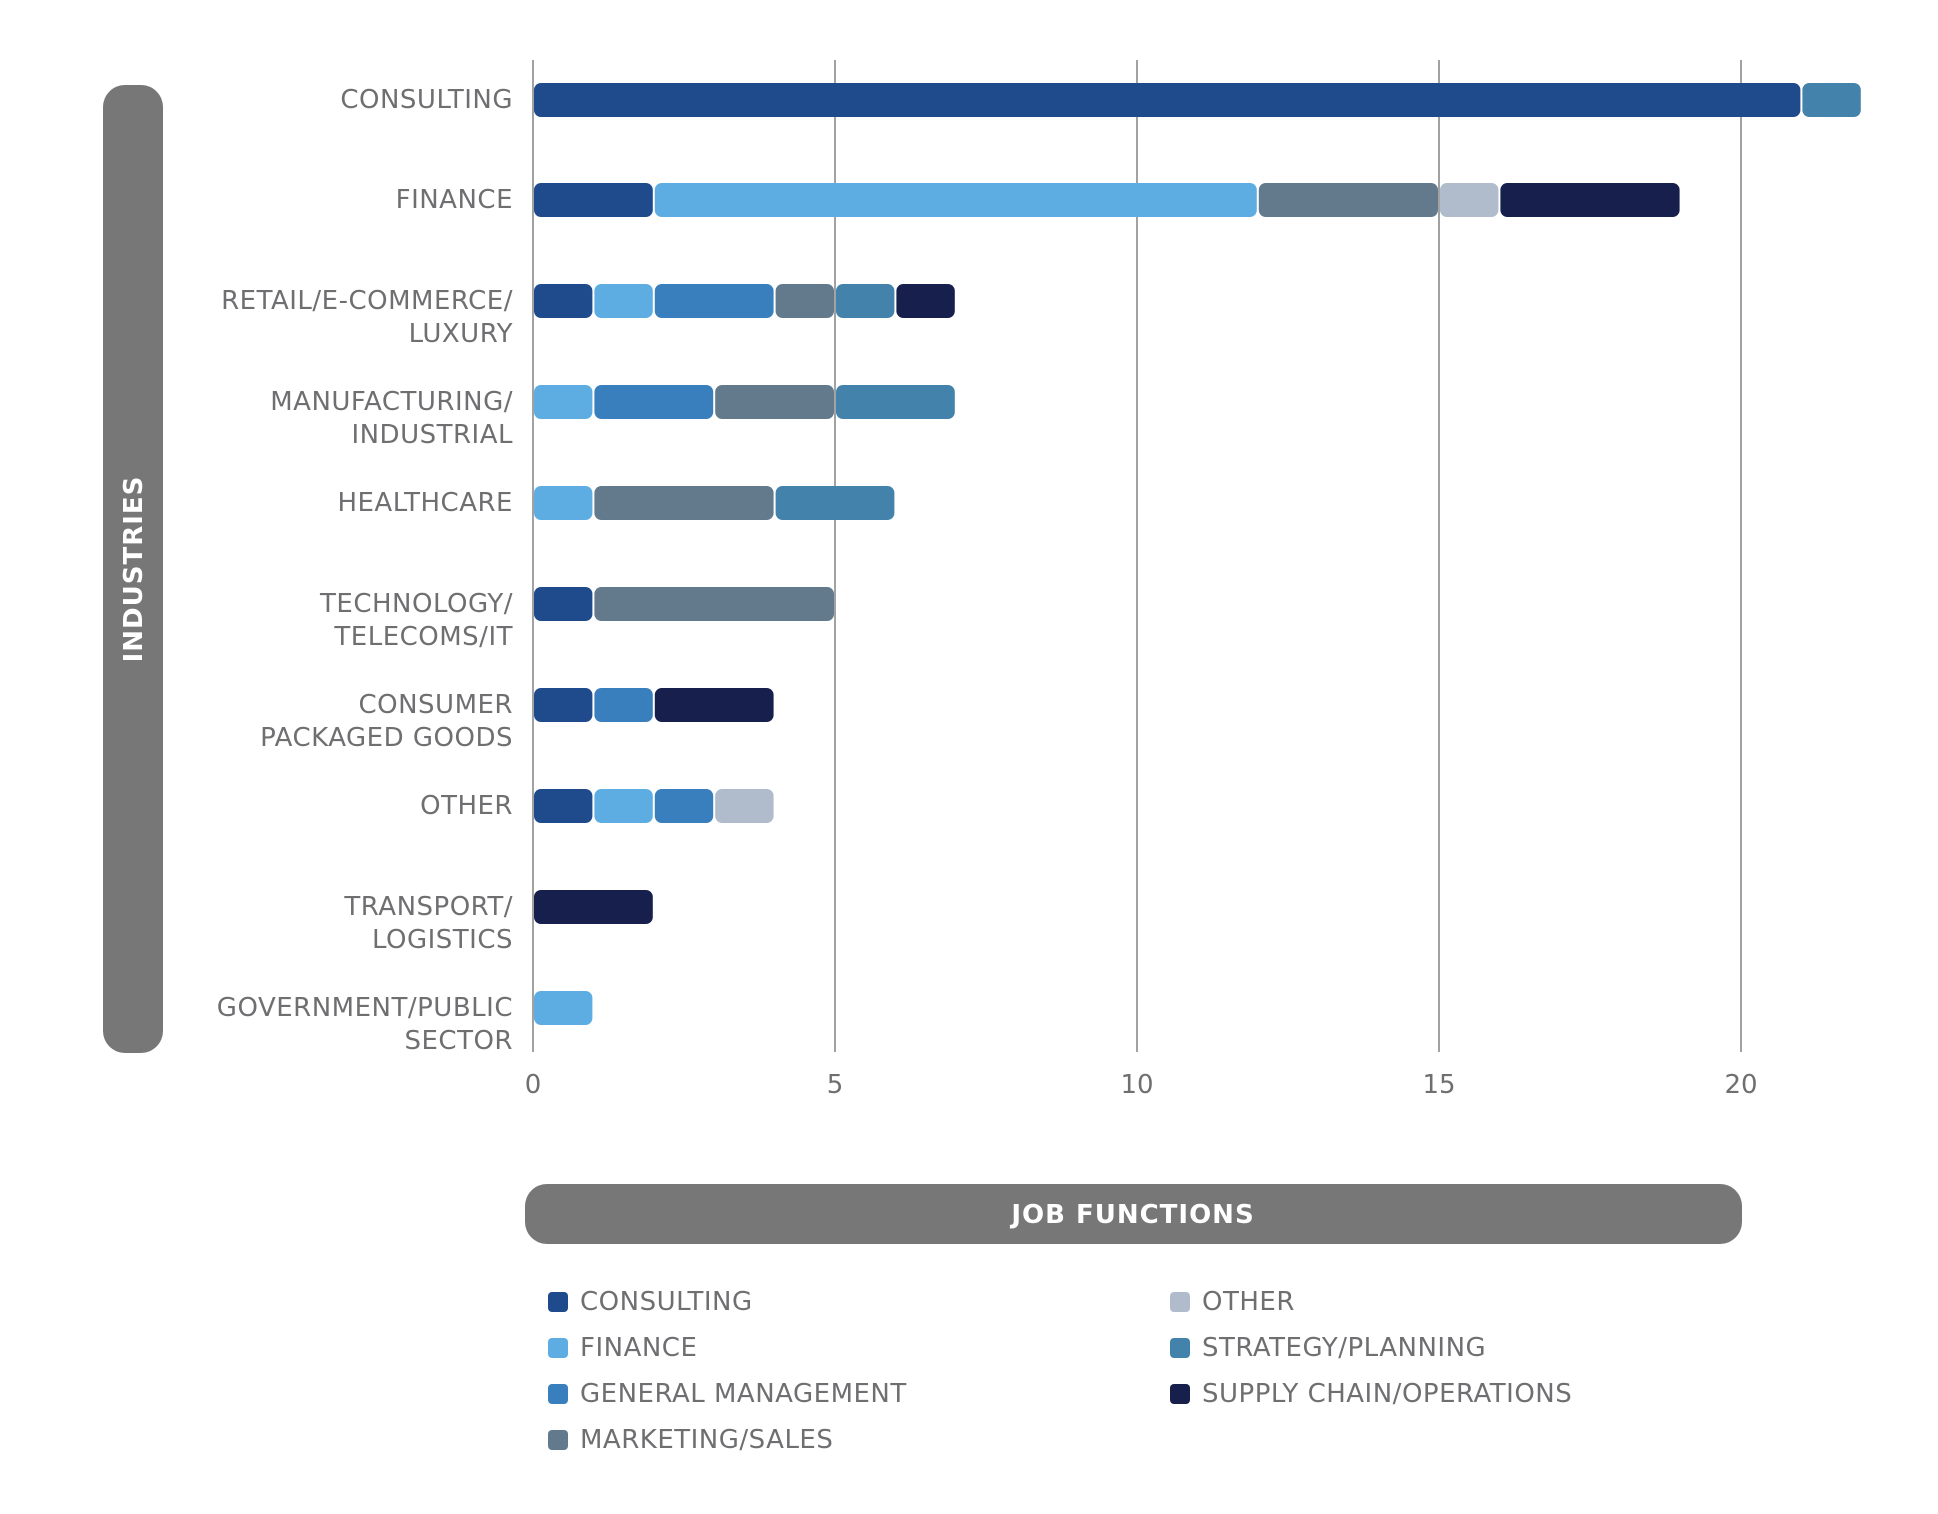 The width and height of the screenshot is (1938, 1514). What do you see at coordinates (459, 1041) in the screenshot?
I see `category-label: SECTOR` at bounding box center [459, 1041].